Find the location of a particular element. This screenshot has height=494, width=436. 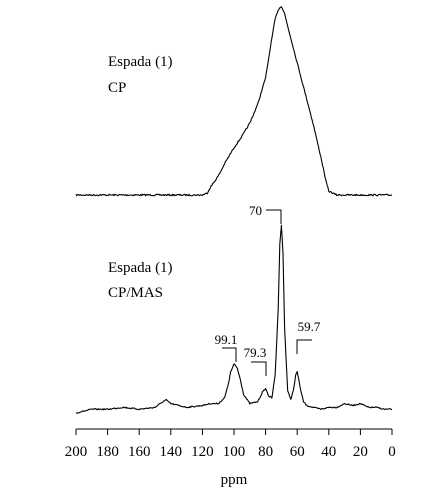

cpmas-technique-label: CP/MAS is located at coordinates (135, 293).